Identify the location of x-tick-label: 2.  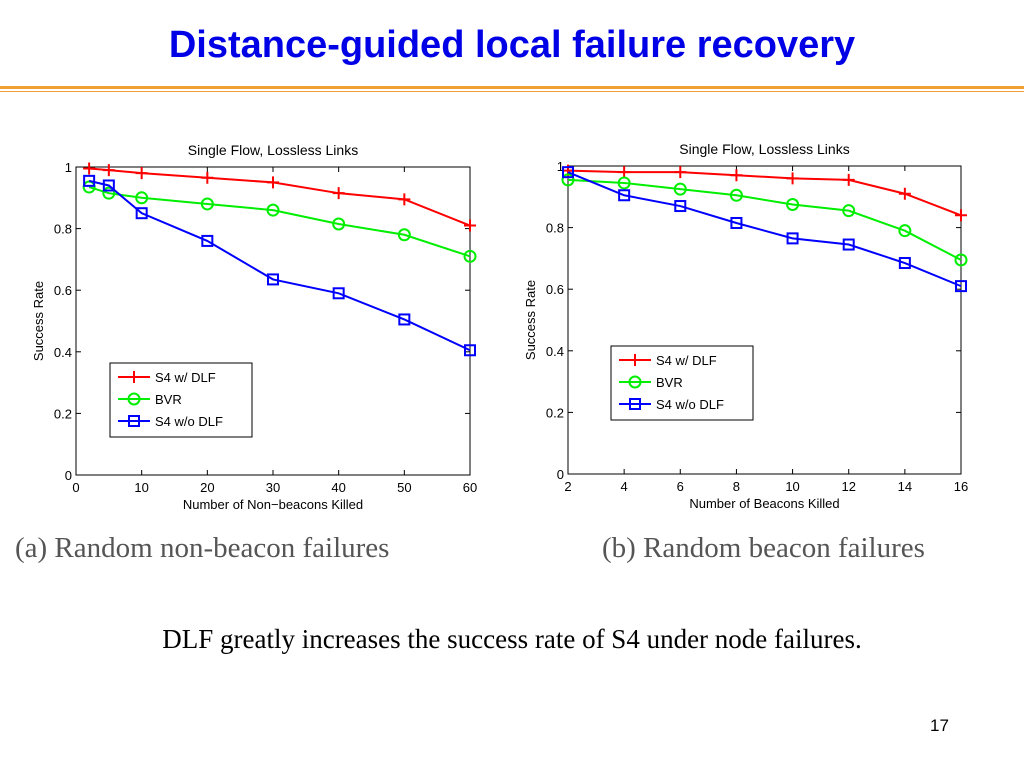
(567, 486).